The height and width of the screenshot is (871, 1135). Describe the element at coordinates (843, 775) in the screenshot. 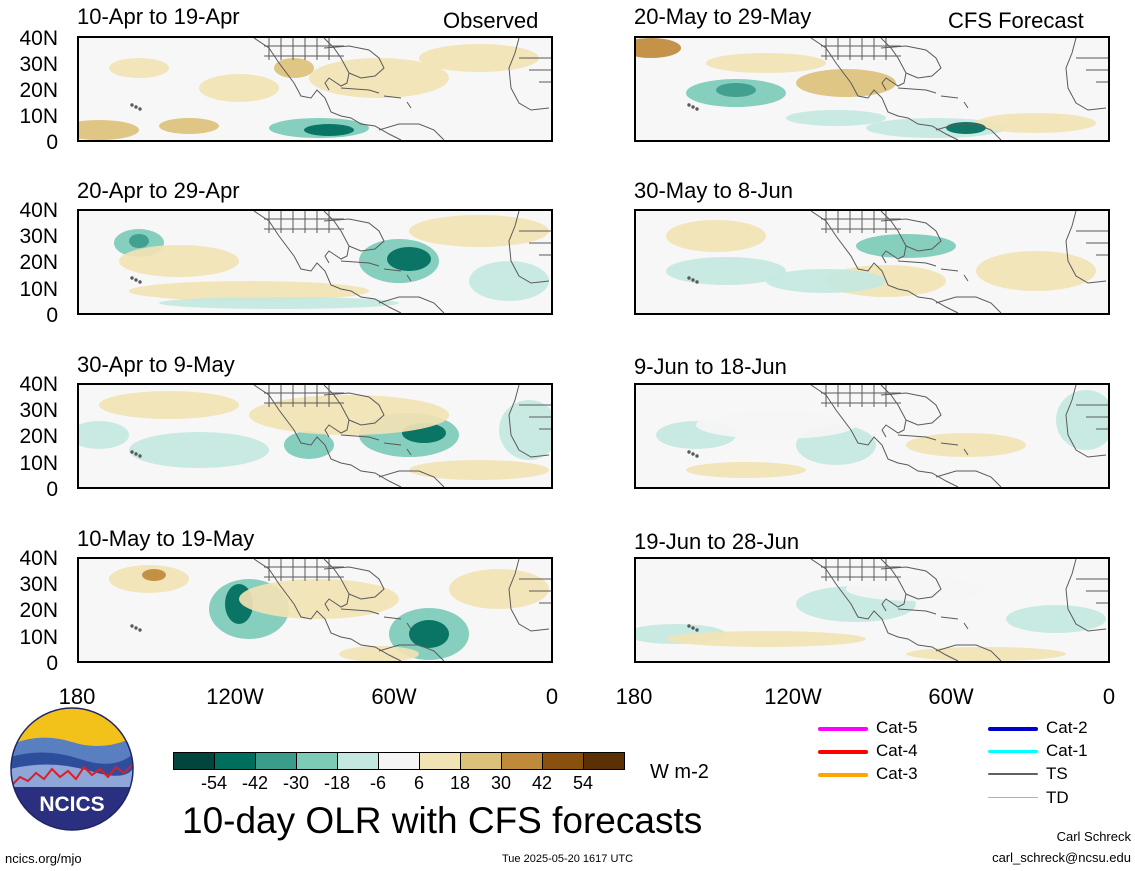

I see `cat3-swatch` at that location.